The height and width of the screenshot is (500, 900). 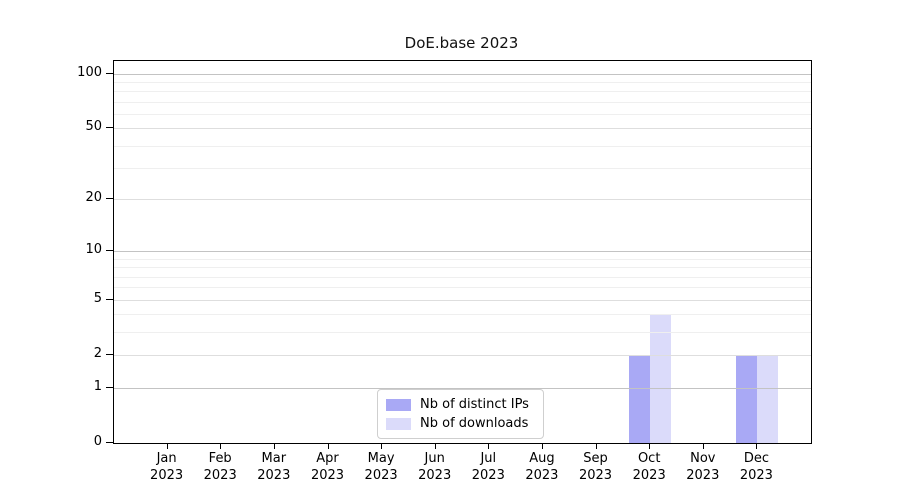 What do you see at coordinates (474, 423) in the screenshot?
I see `legend-label-downloads: Nb of downloads` at bounding box center [474, 423].